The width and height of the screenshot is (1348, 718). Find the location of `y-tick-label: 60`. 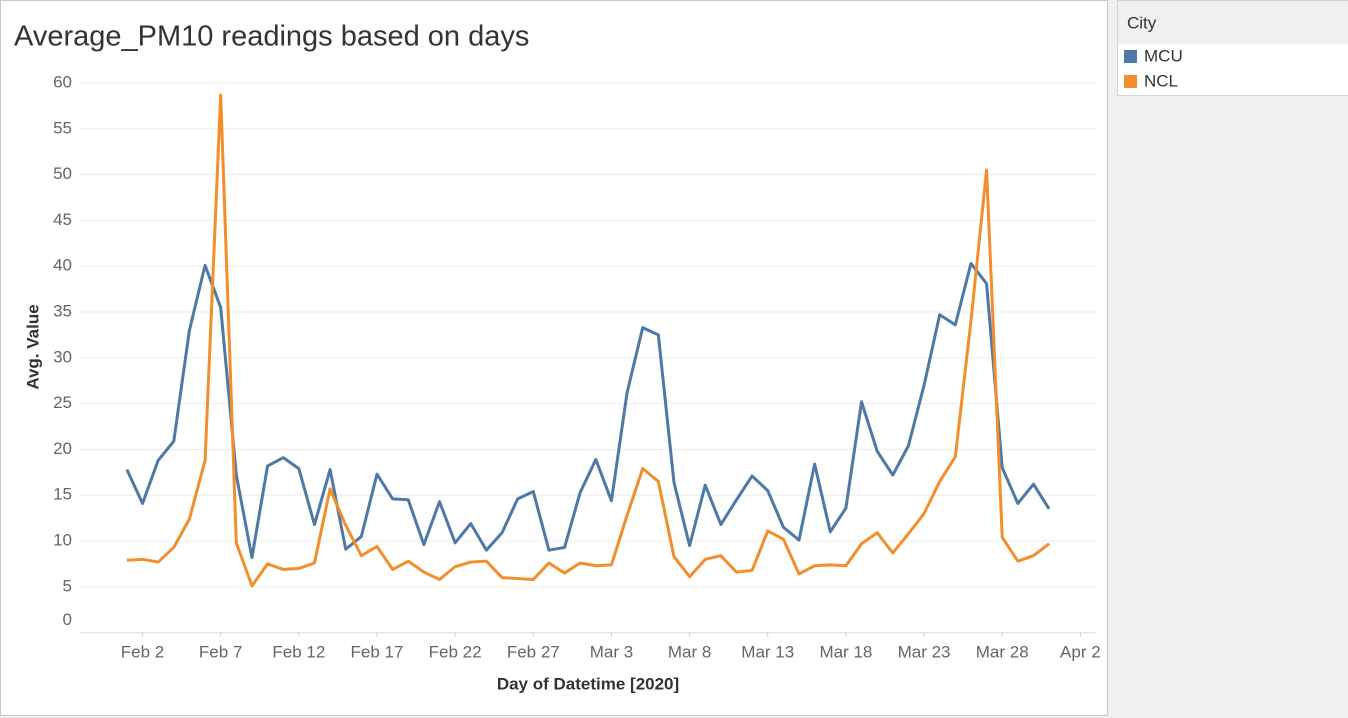

y-tick-label: 60 is located at coordinates (62, 82).